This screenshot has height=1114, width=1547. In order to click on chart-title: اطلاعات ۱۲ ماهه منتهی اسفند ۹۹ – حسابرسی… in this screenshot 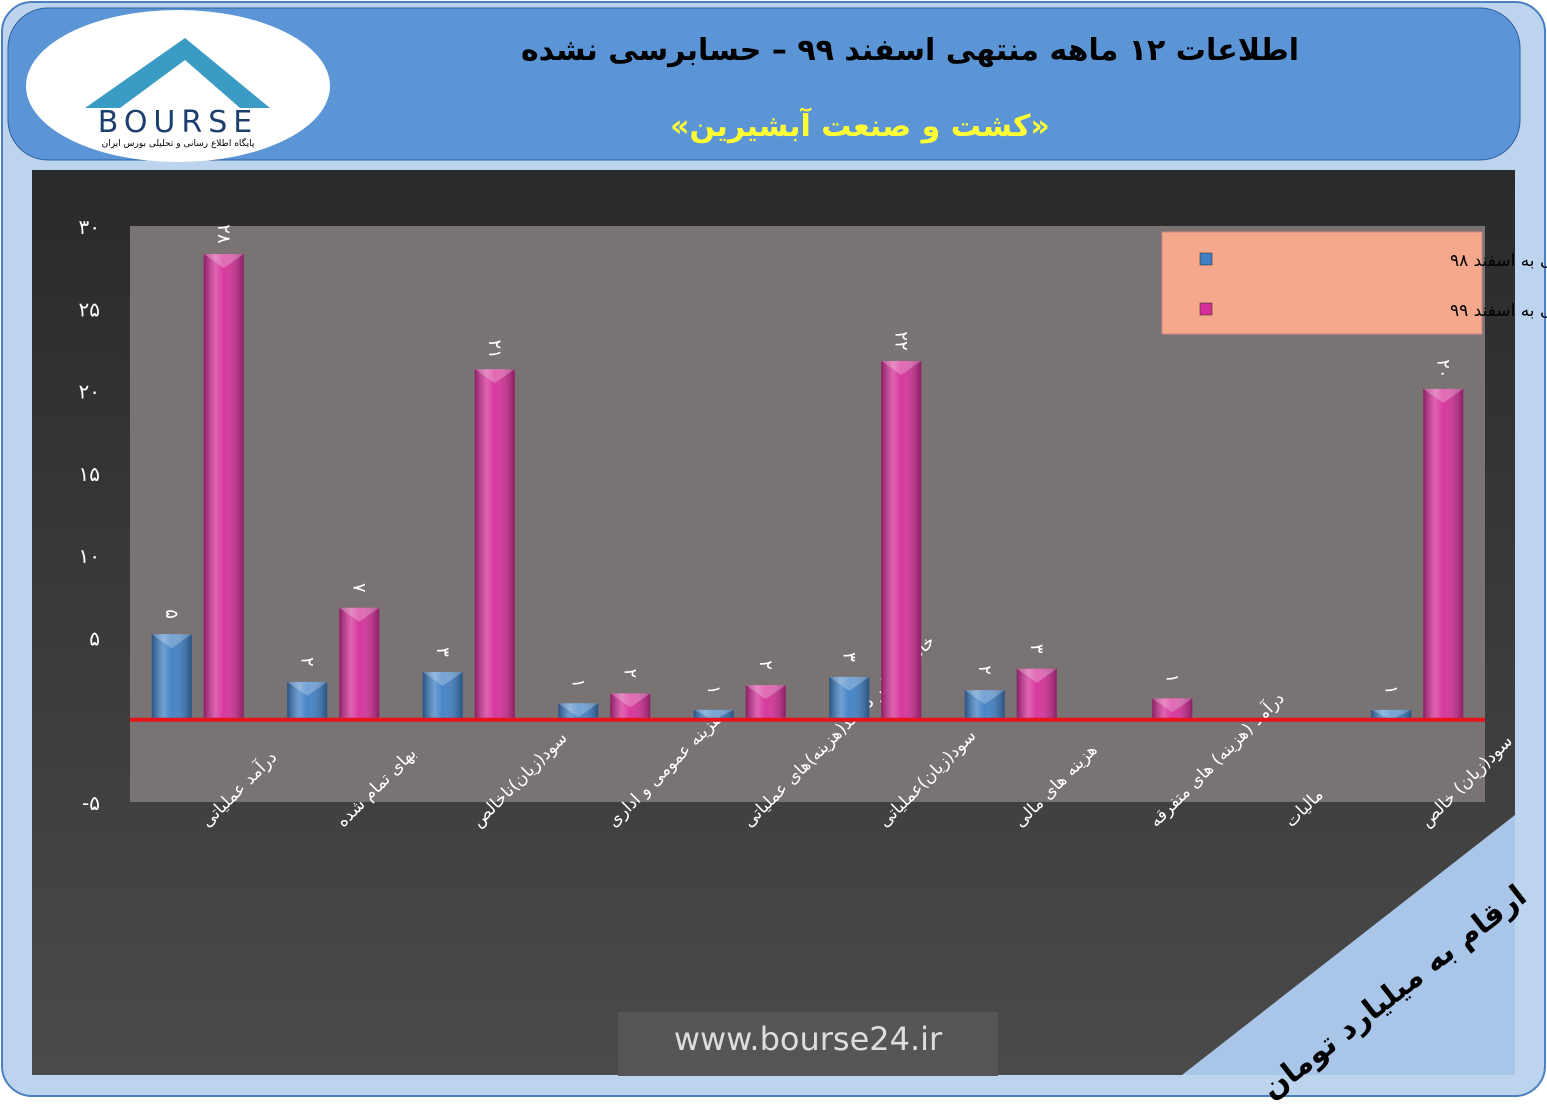, I will do `click(910, 50)`.